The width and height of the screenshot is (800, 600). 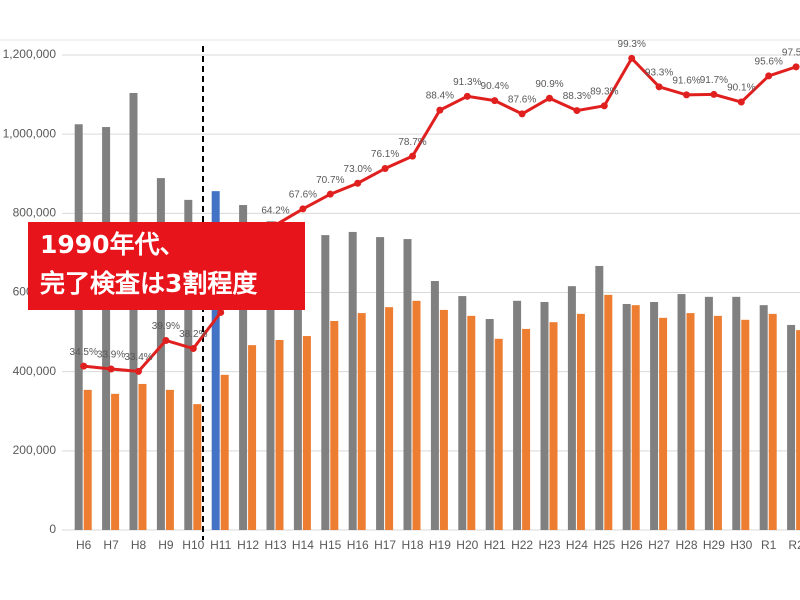 I want to click on y-tick-label: 200,000, so click(x=35, y=450).